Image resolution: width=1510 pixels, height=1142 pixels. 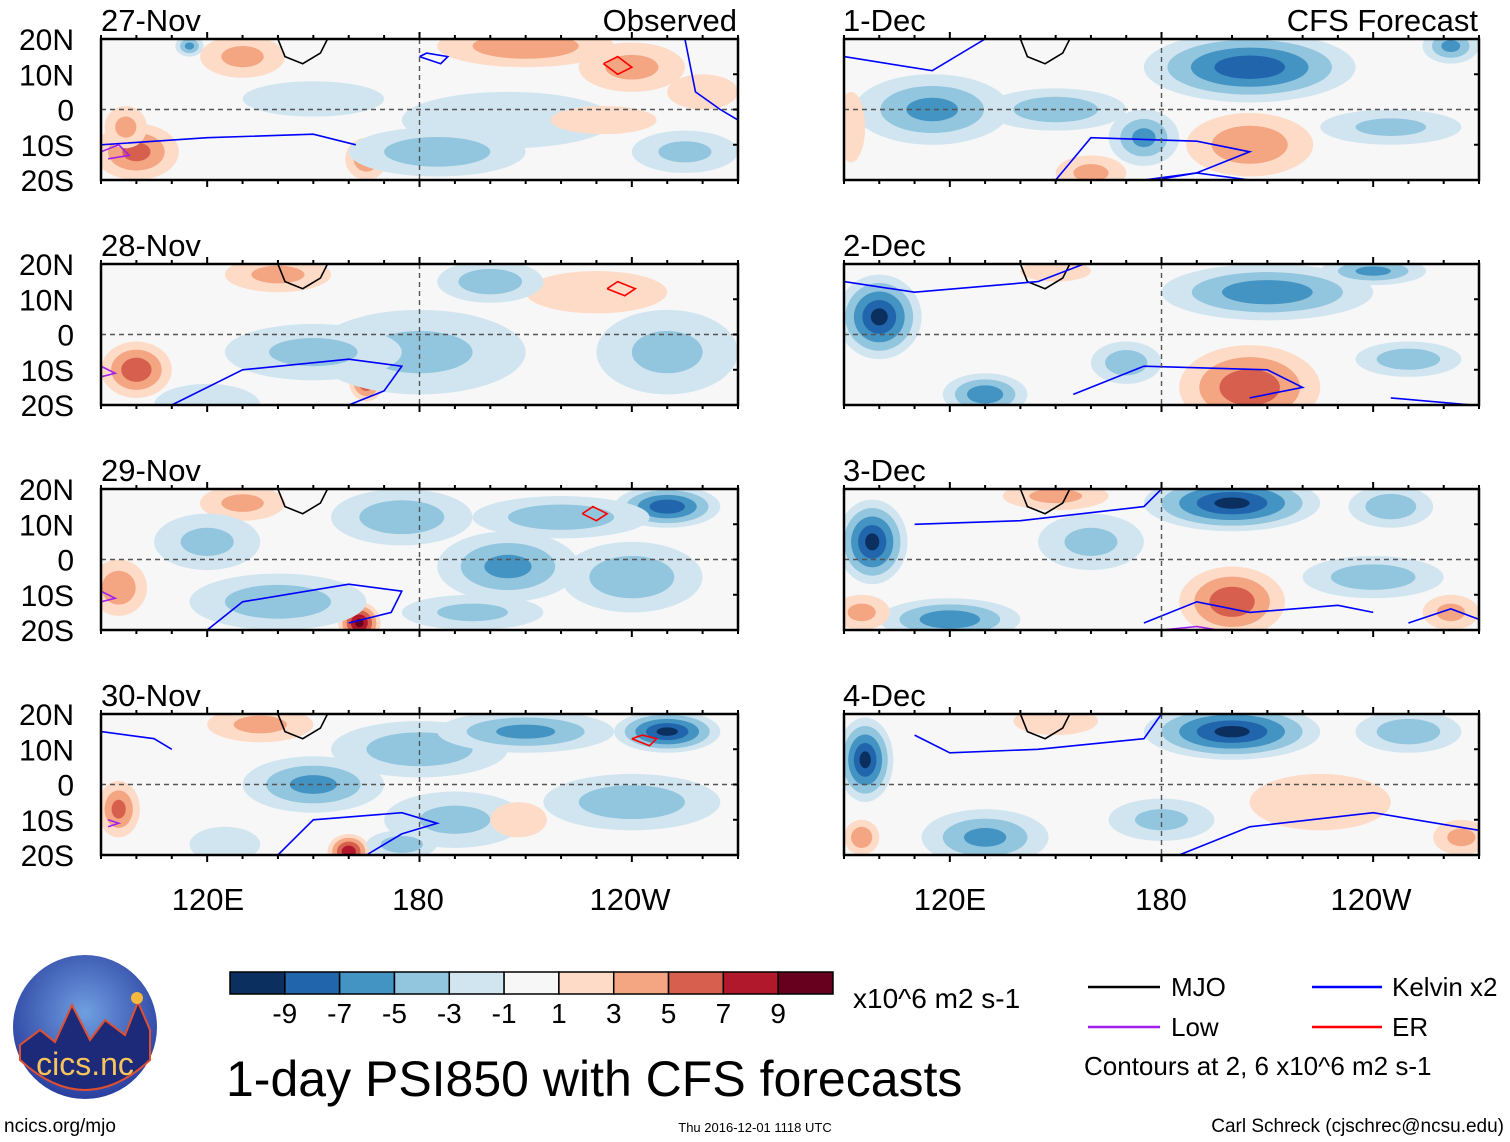 I want to click on colorbar-label: -3, so click(x=449, y=1013).